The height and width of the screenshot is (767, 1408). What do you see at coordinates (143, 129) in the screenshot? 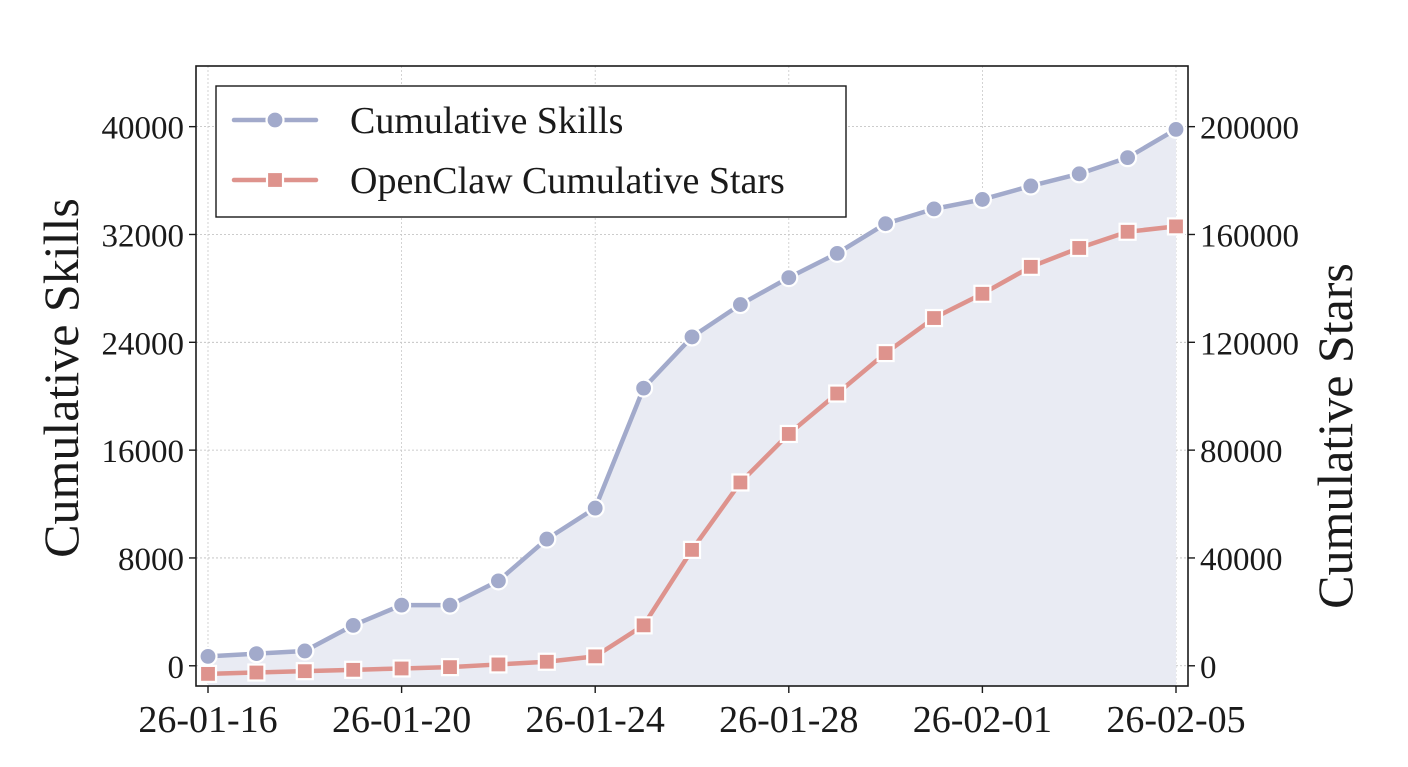
I see `y-left-tick-label: 40000` at bounding box center [143, 129].